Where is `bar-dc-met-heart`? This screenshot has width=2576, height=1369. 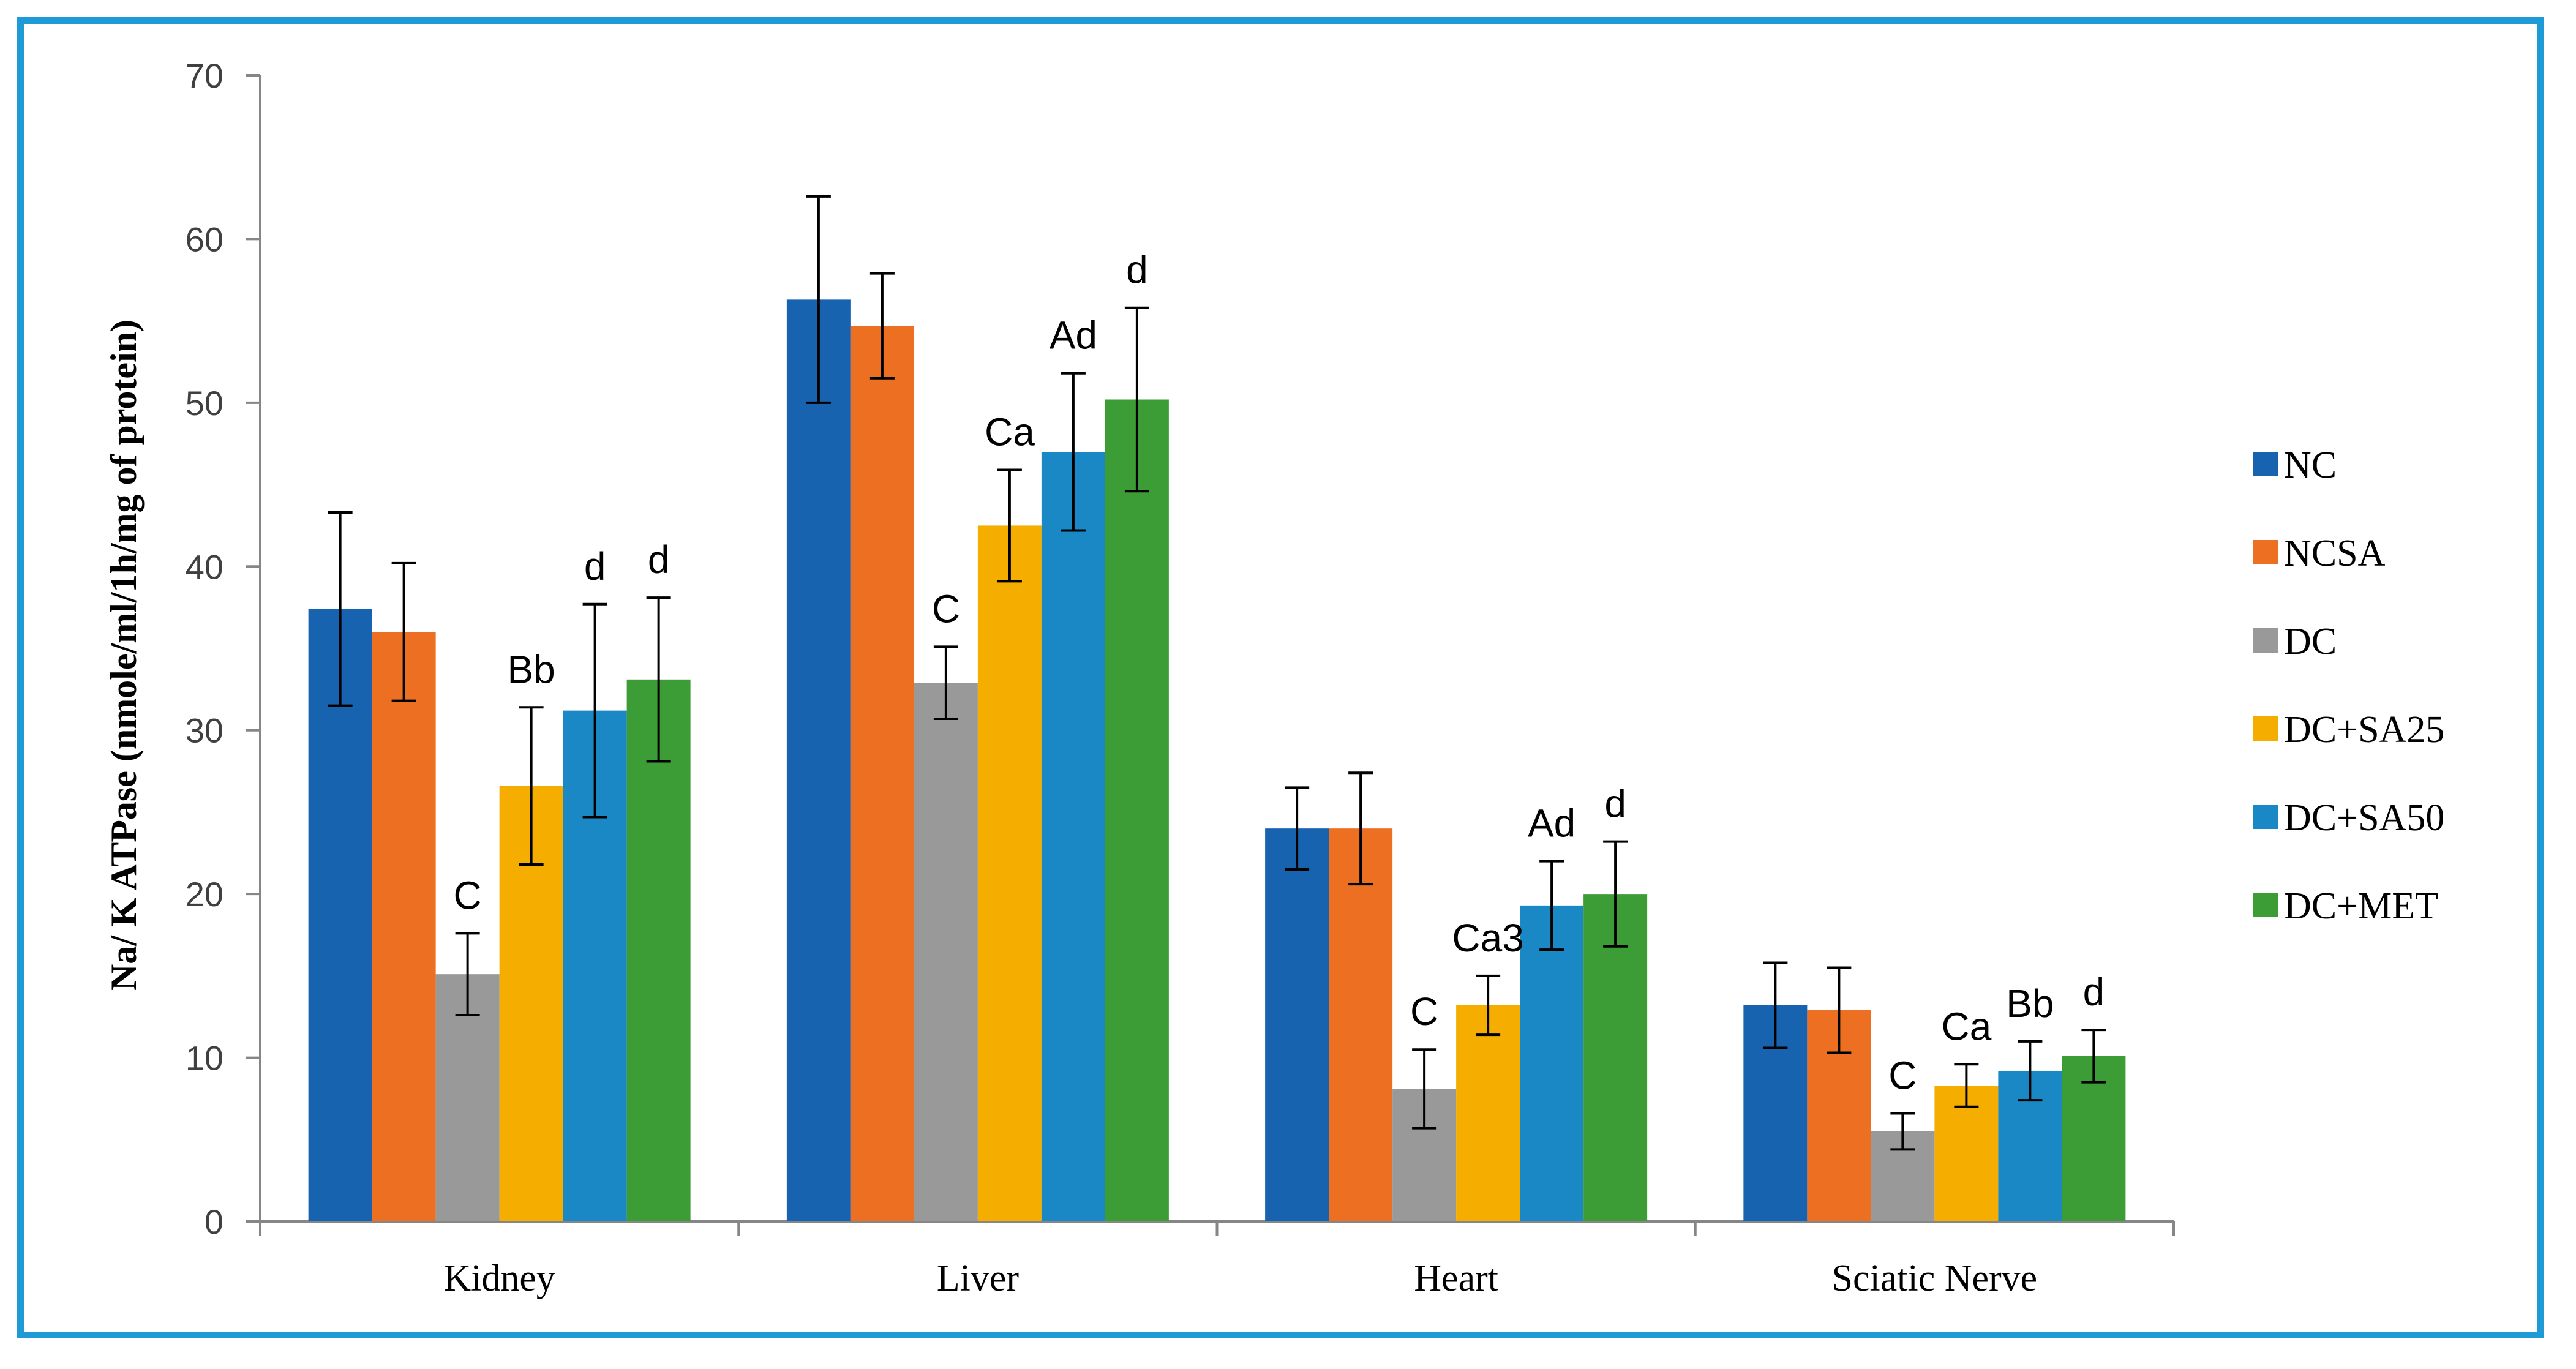 bar-dc-met-heart is located at coordinates (1615, 1057).